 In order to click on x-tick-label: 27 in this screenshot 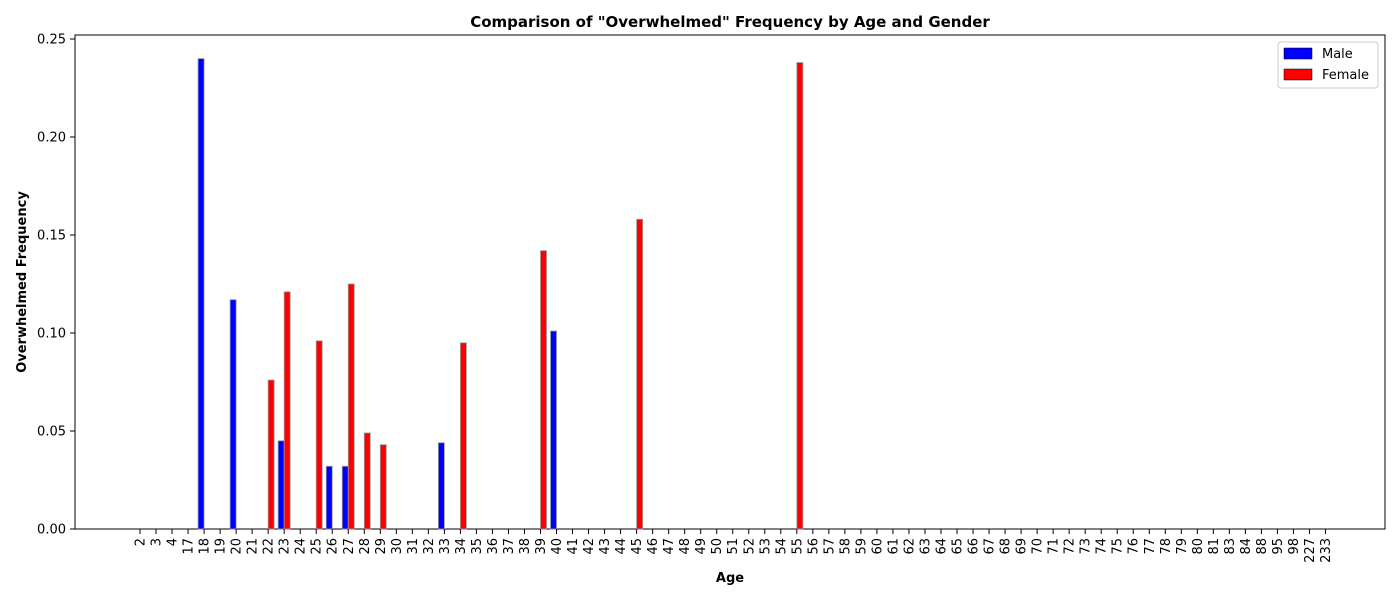, I will do `click(349, 546)`.